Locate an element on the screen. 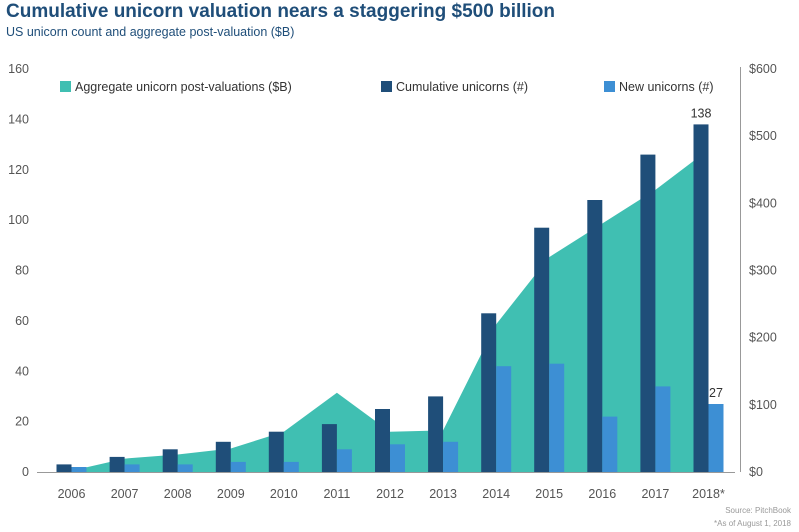  left-axis-tick-label: 20 is located at coordinates (22, 422).